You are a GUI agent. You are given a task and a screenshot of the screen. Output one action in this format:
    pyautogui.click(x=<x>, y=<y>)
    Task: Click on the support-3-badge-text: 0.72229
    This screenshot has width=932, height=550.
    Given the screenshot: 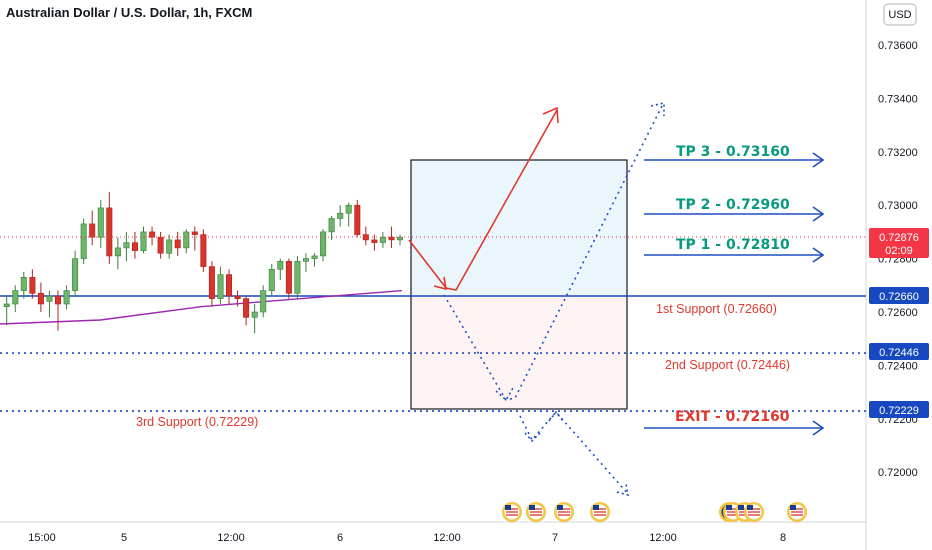 What is the action you would take?
    pyautogui.click(x=899, y=411)
    